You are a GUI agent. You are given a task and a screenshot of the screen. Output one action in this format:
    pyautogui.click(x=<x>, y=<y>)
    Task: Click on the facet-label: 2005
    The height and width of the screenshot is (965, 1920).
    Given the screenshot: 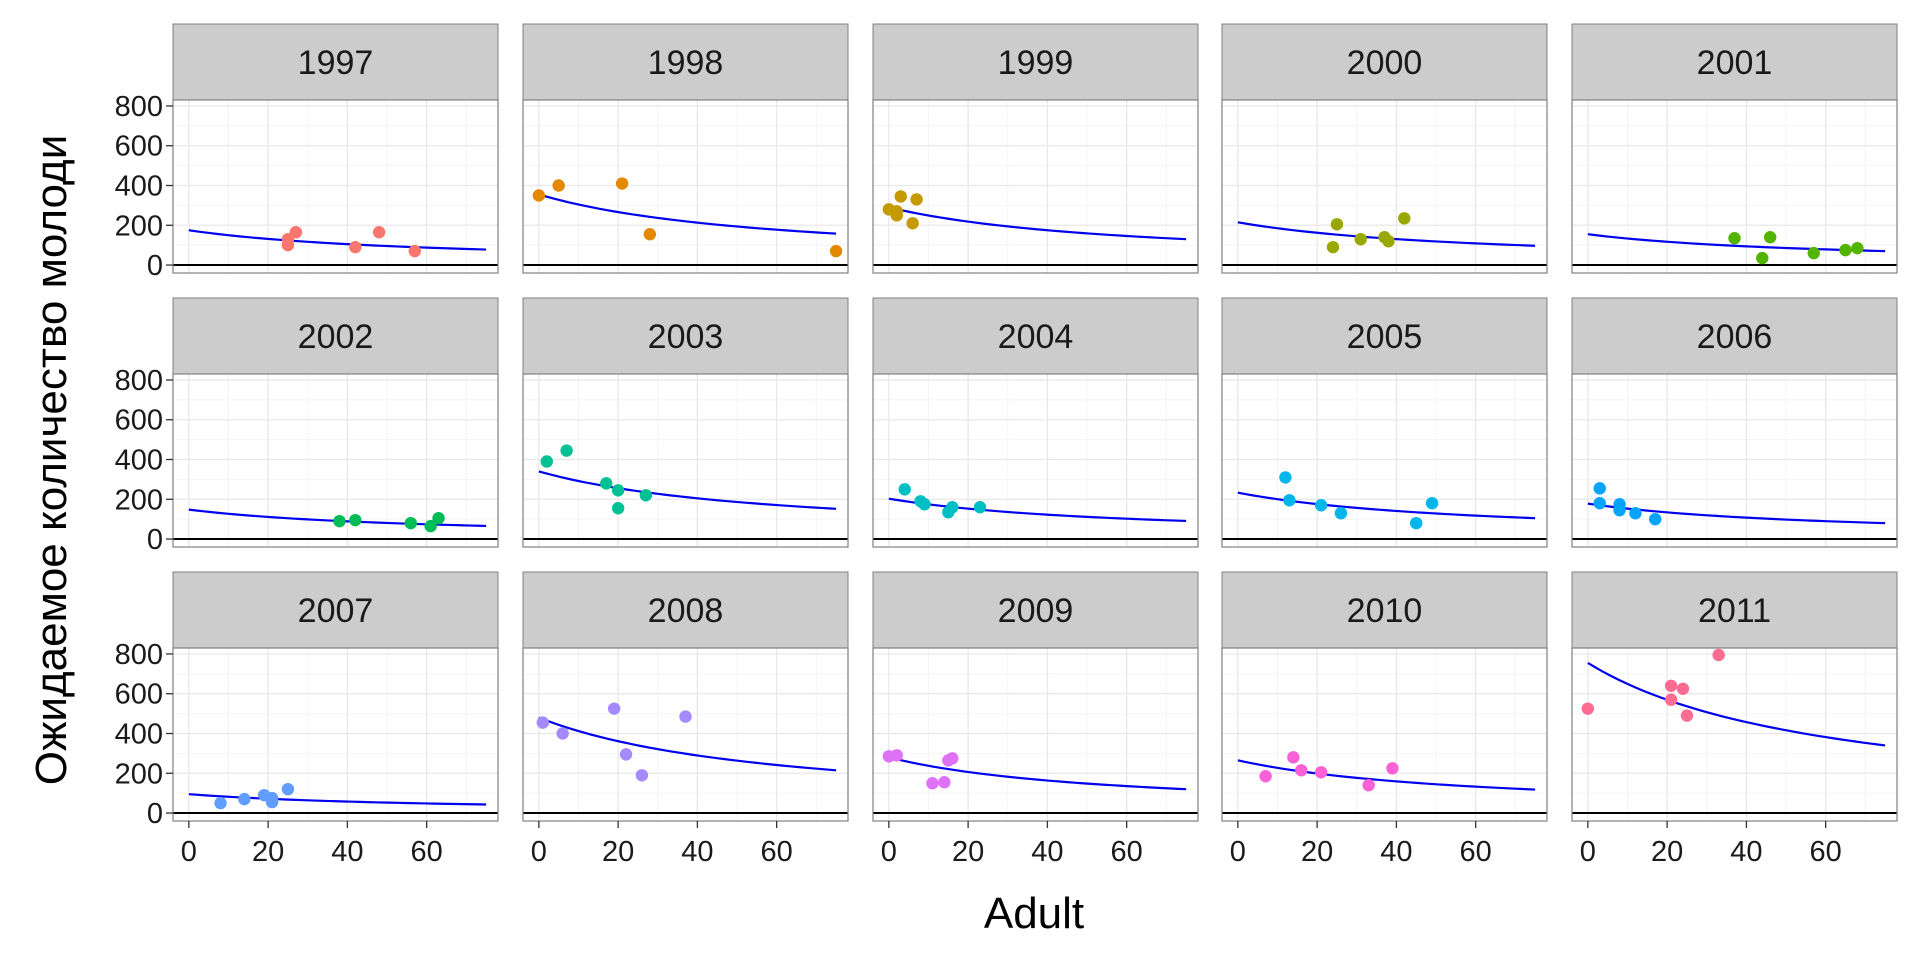 What is the action you would take?
    pyautogui.click(x=1385, y=337)
    